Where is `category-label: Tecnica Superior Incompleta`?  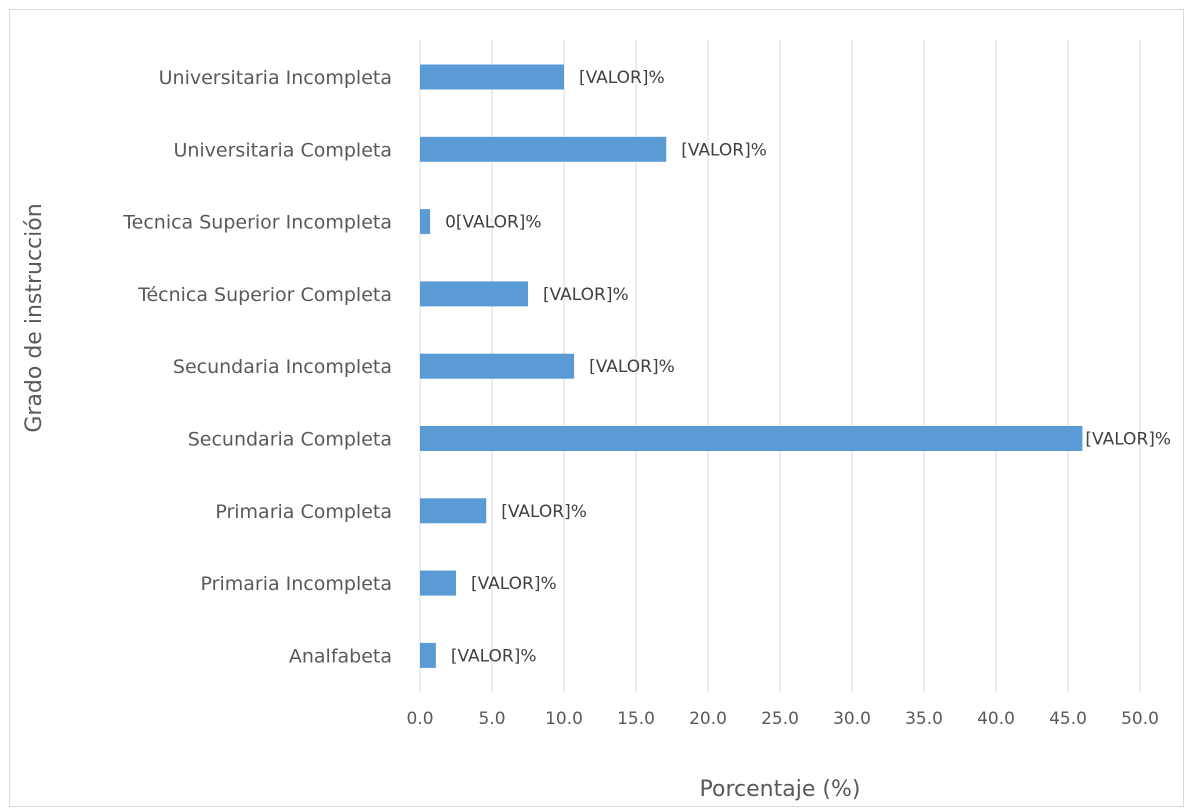
category-label: Tecnica Superior Incompleta is located at coordinates (257, 223).